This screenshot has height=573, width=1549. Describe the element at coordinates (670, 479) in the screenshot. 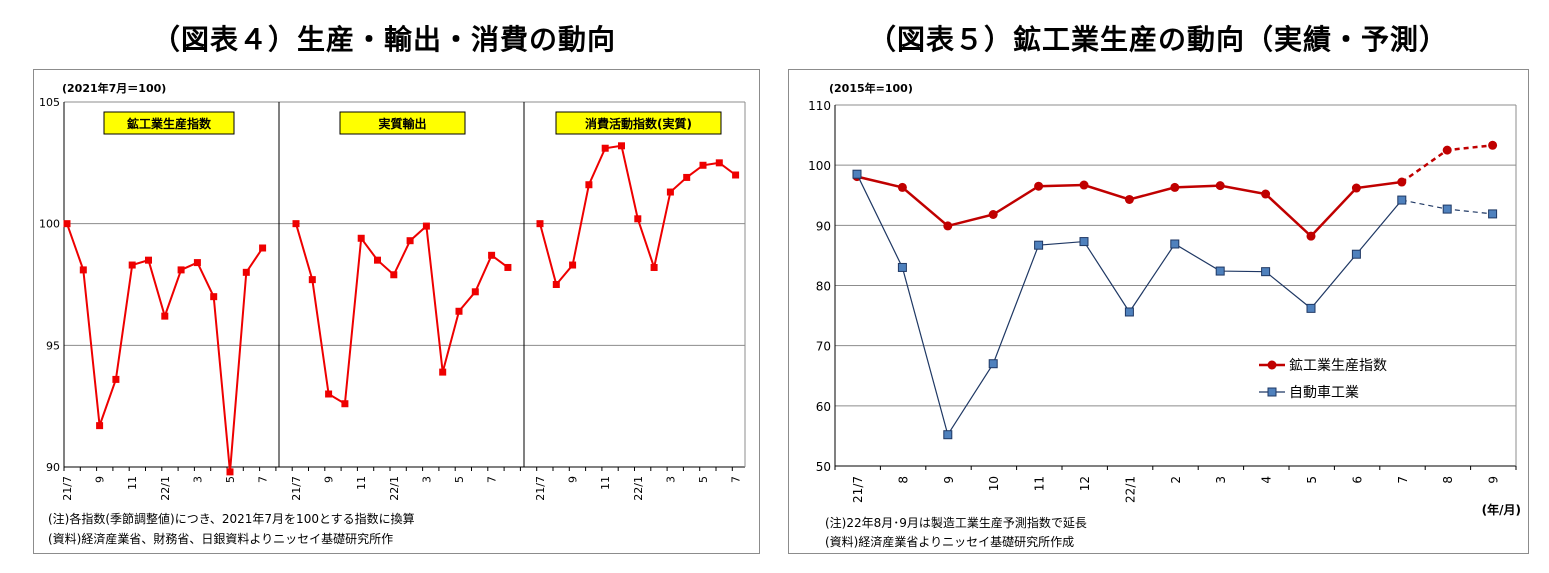

I see `x-tick-label: 3` at that location.